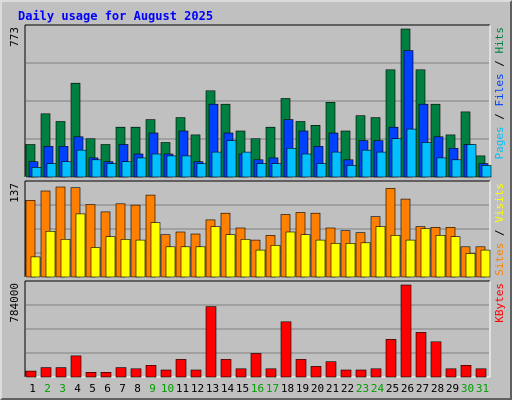  What do you see at coordinates (115, 16) in the screenshot?
I see `chart-title: Daily usage for August 2025` at bounding box center [115, 16].